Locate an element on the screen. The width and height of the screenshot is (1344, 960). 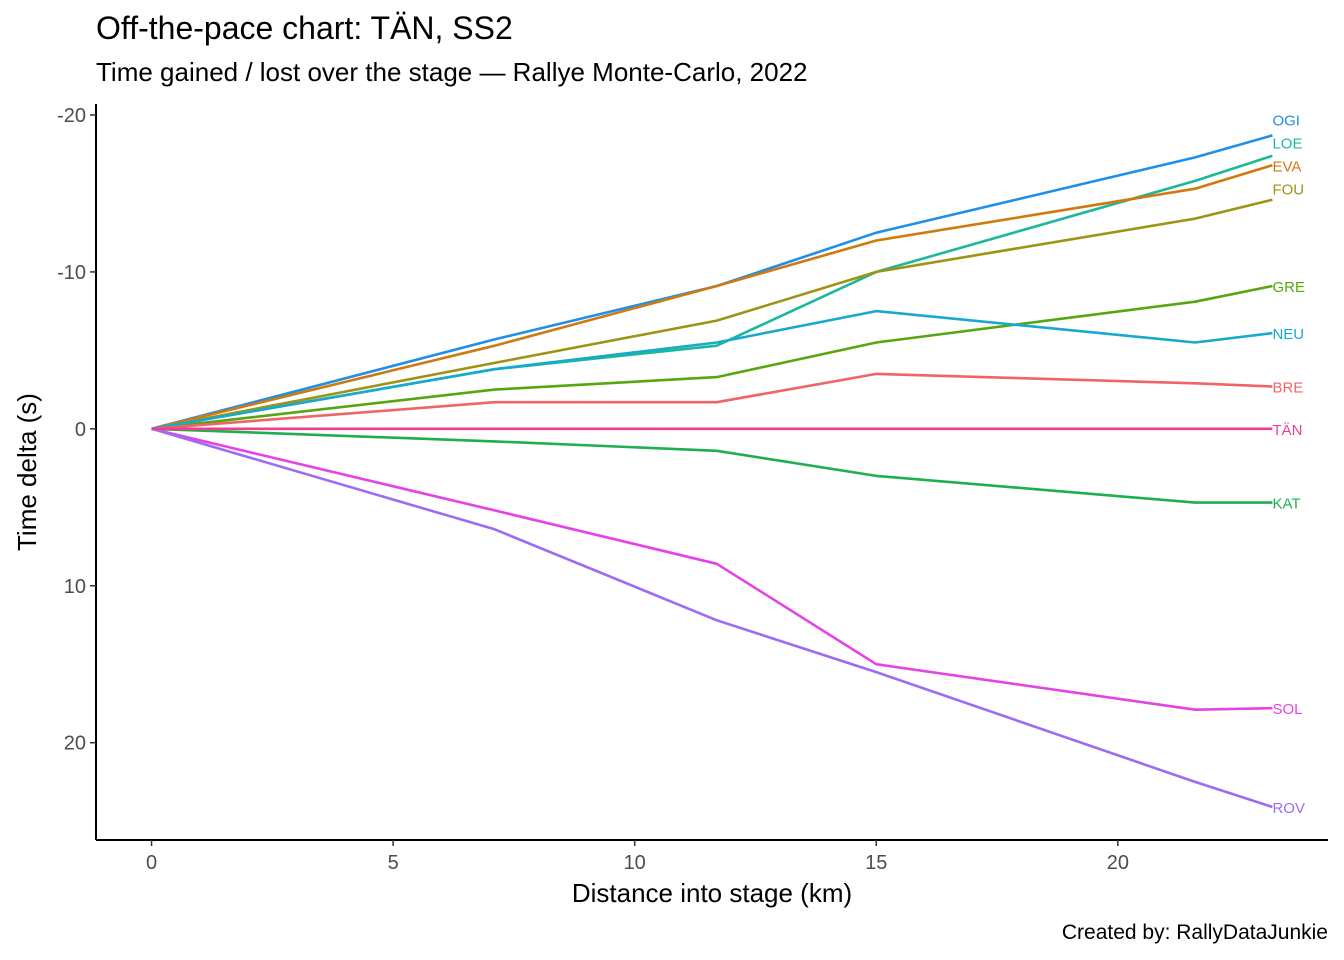
series-line-gre is located at coordinates (712, 357).